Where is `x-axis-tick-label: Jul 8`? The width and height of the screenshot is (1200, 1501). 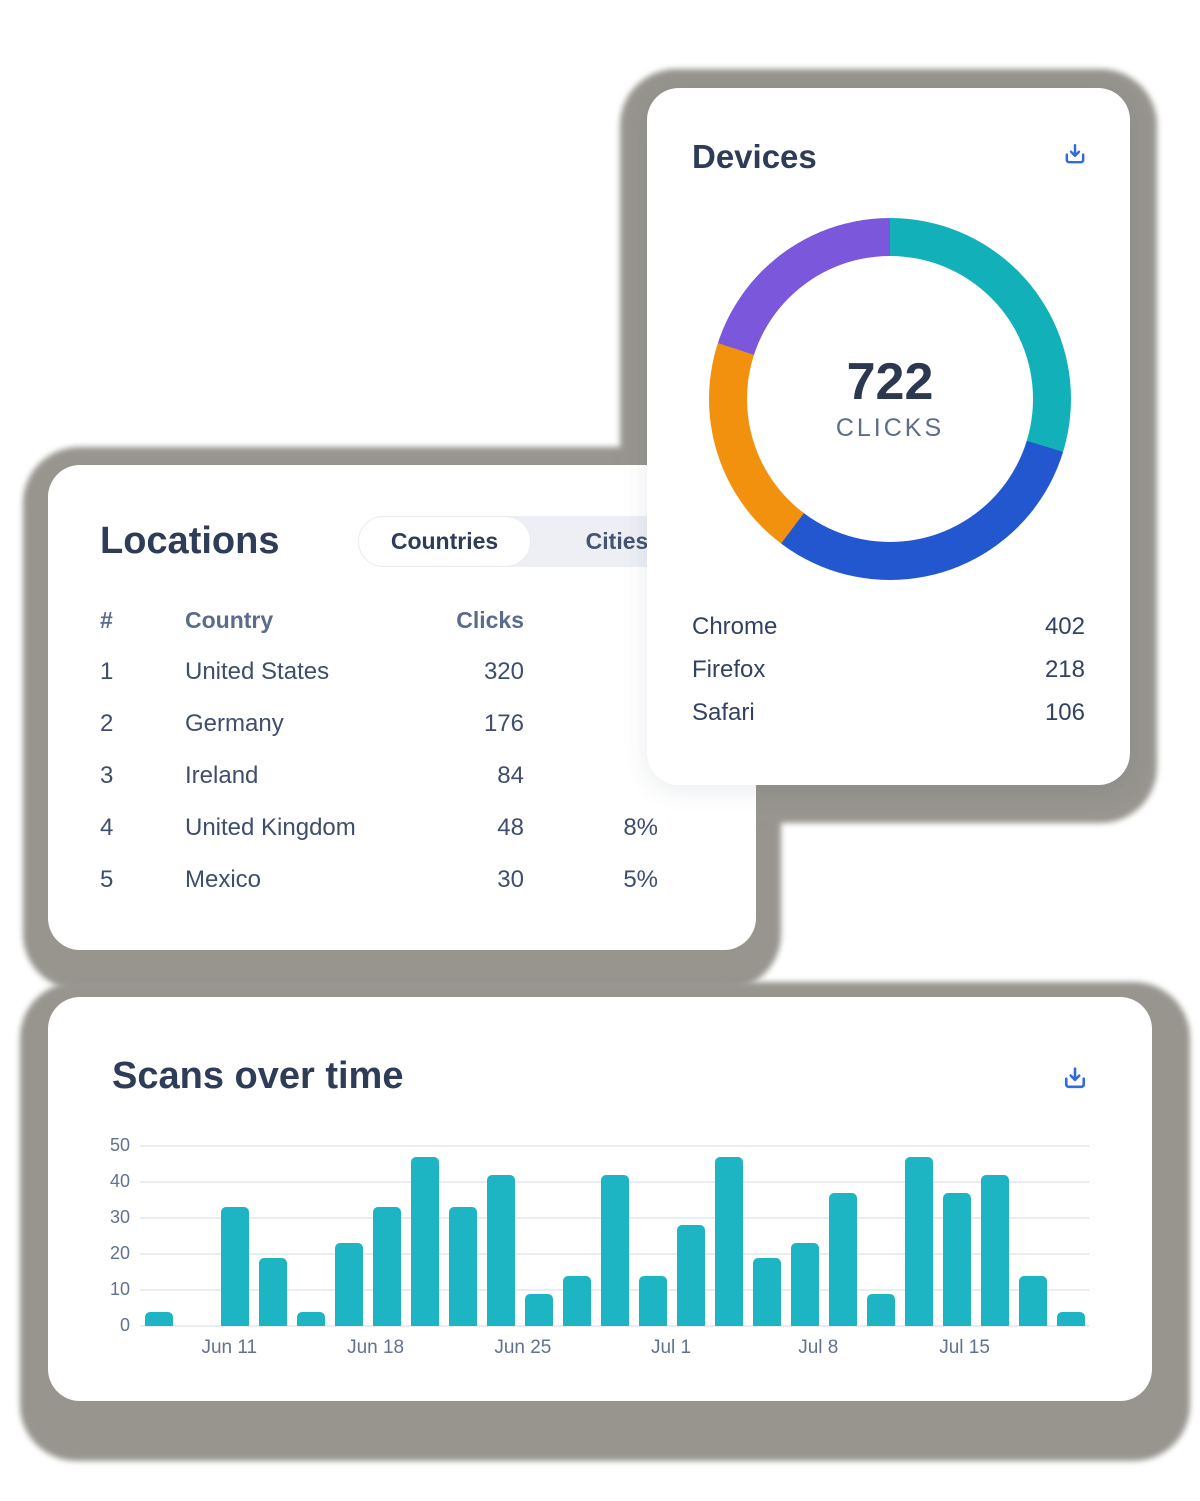 x-axis-tick-label: Jul 8 is located at coordinates (818, 1347).